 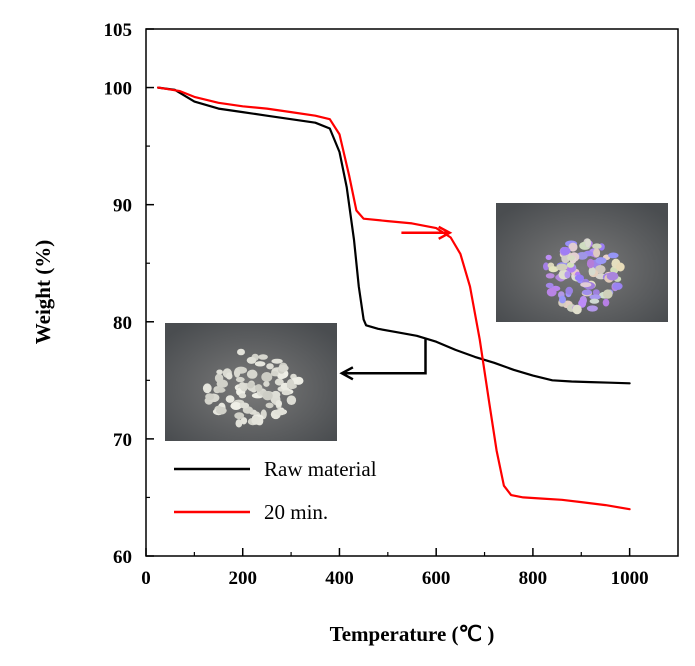 I want to click on y-tick-label: 90, so click(x=122, y=206).